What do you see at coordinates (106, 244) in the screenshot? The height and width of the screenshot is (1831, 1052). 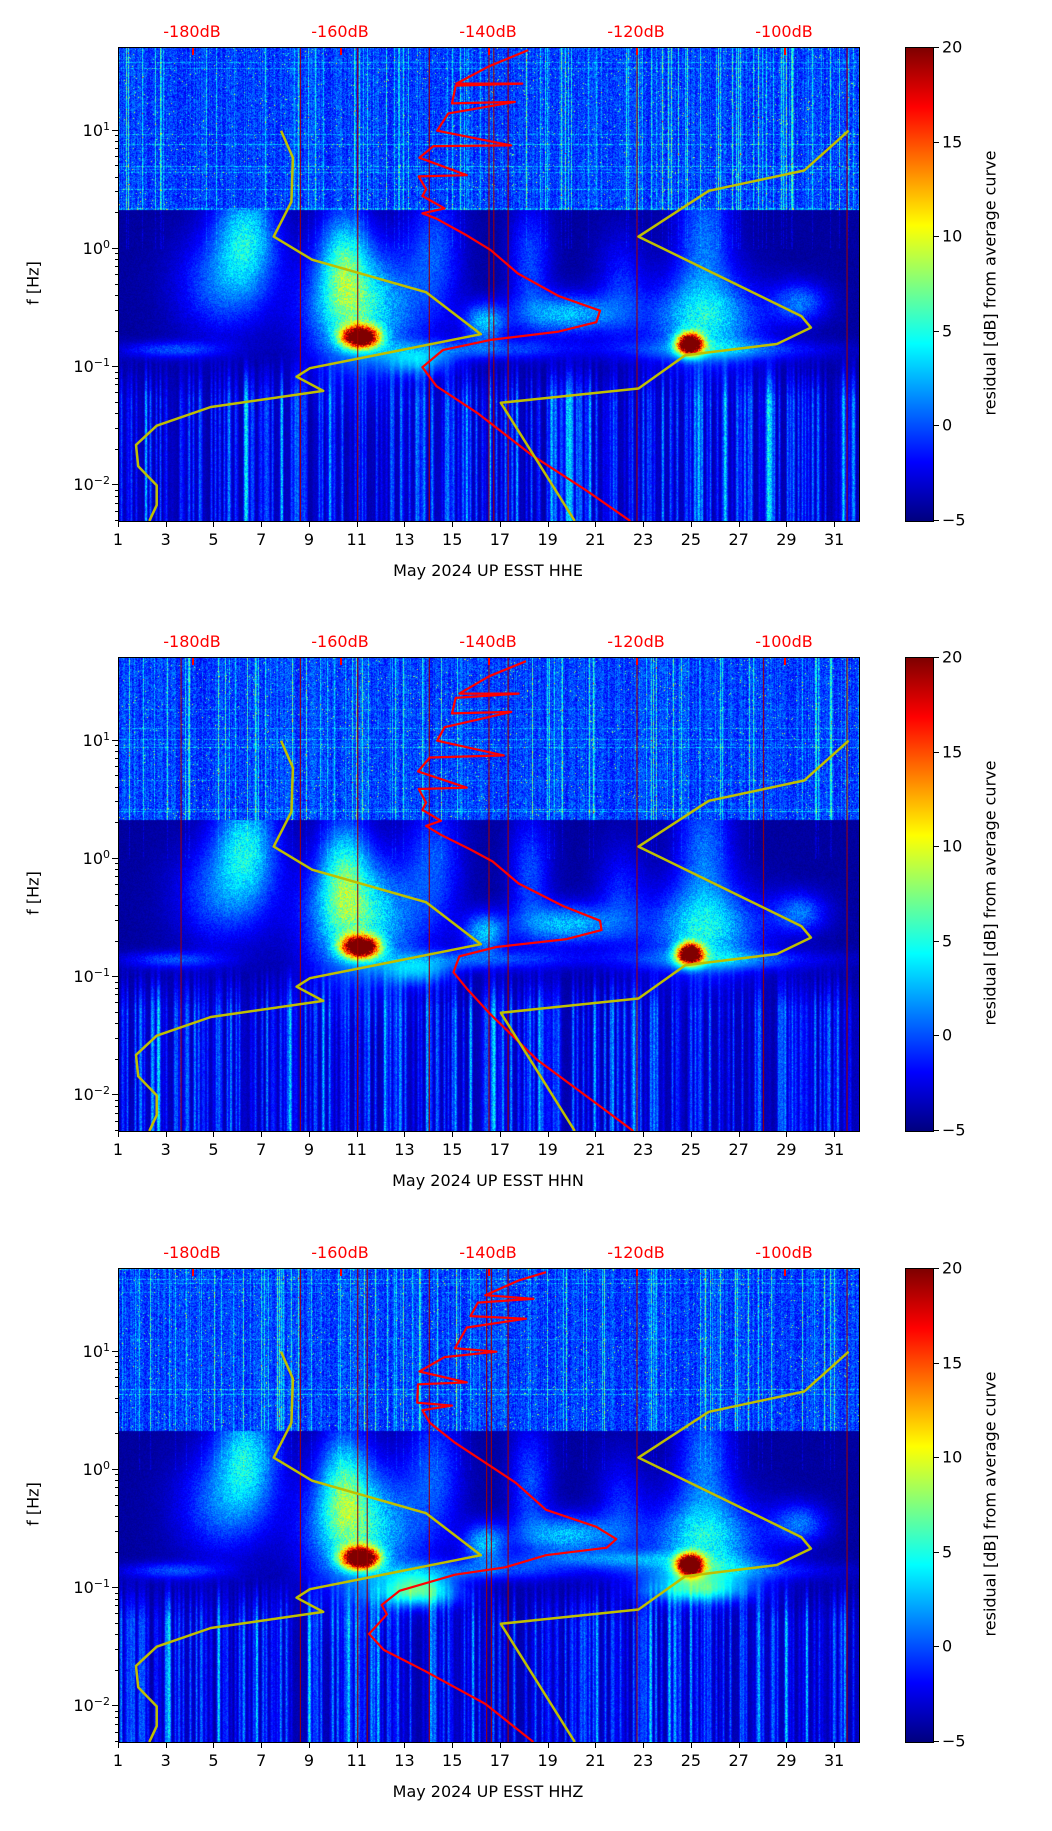 I see `y-tick-exponent: 0` at bounding box center [106, 244].